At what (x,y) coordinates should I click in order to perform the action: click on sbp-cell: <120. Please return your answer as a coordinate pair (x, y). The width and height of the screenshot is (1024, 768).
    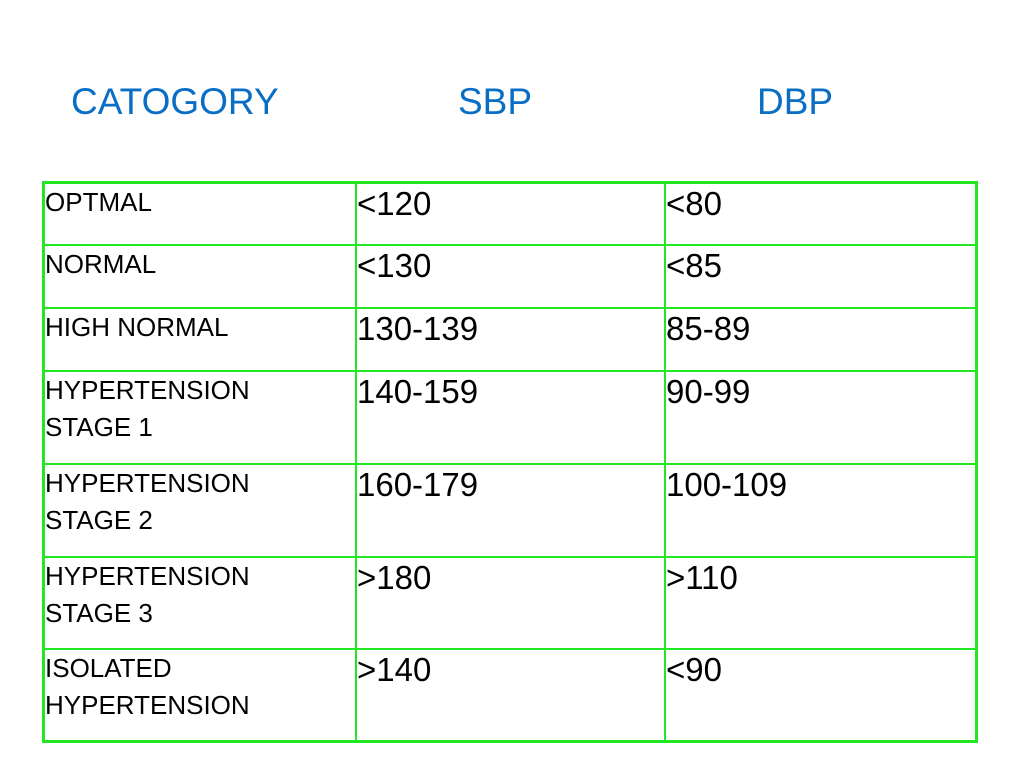
    Looking at the image, I should click on (510, 213).